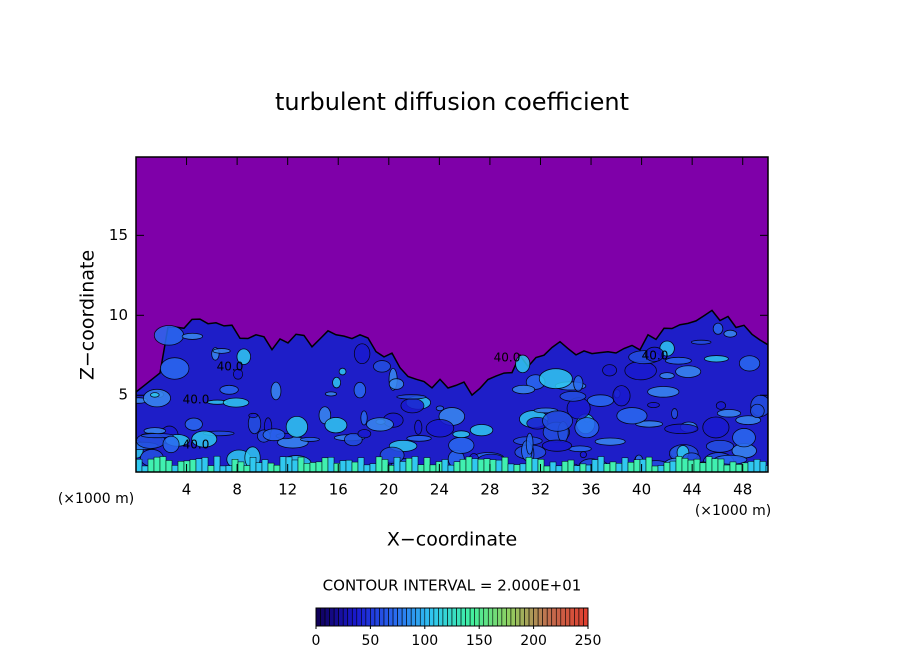 The height and width of the screenshot is (658, 904). Describe the element at coordinates (641, 490) in the screenshot. I see `x-tick-label: 40` at that location.